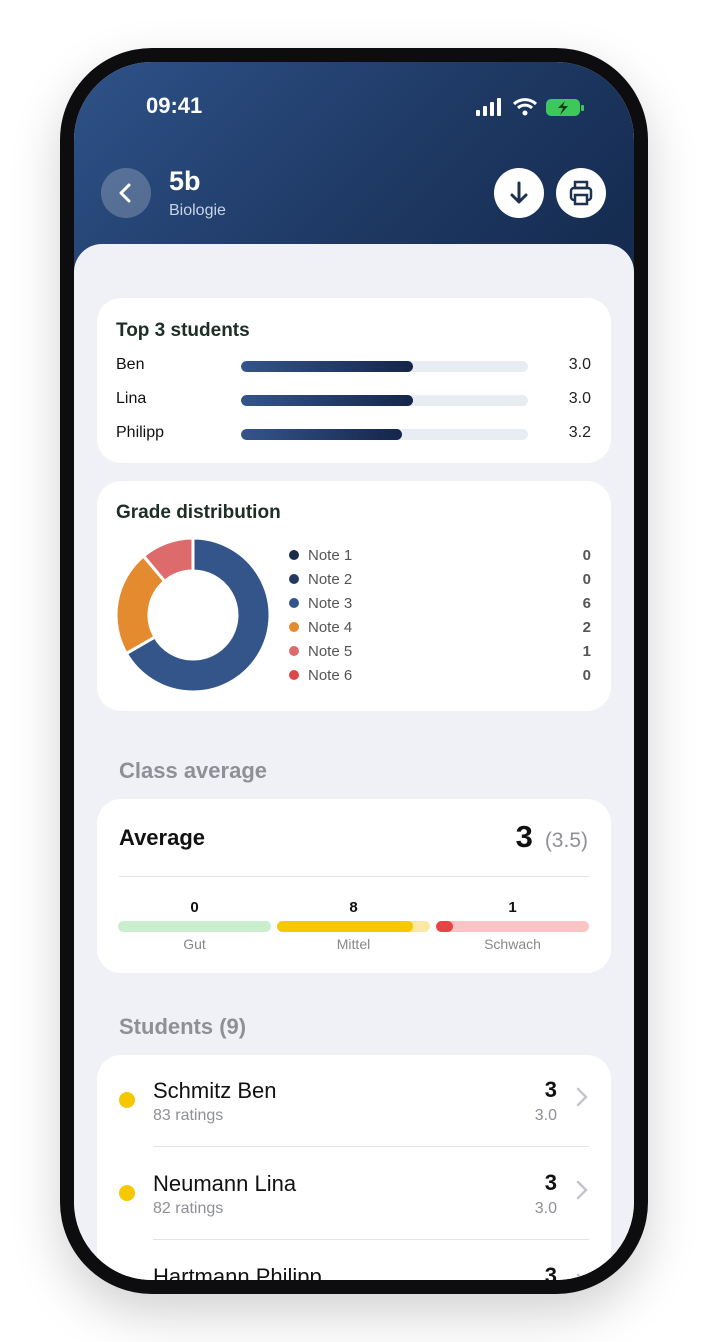 This screenshot has width=708, height=1342. Describe the element at coordinates (194, 944) in the screenshot. I see `group-label: Gut` at that location.